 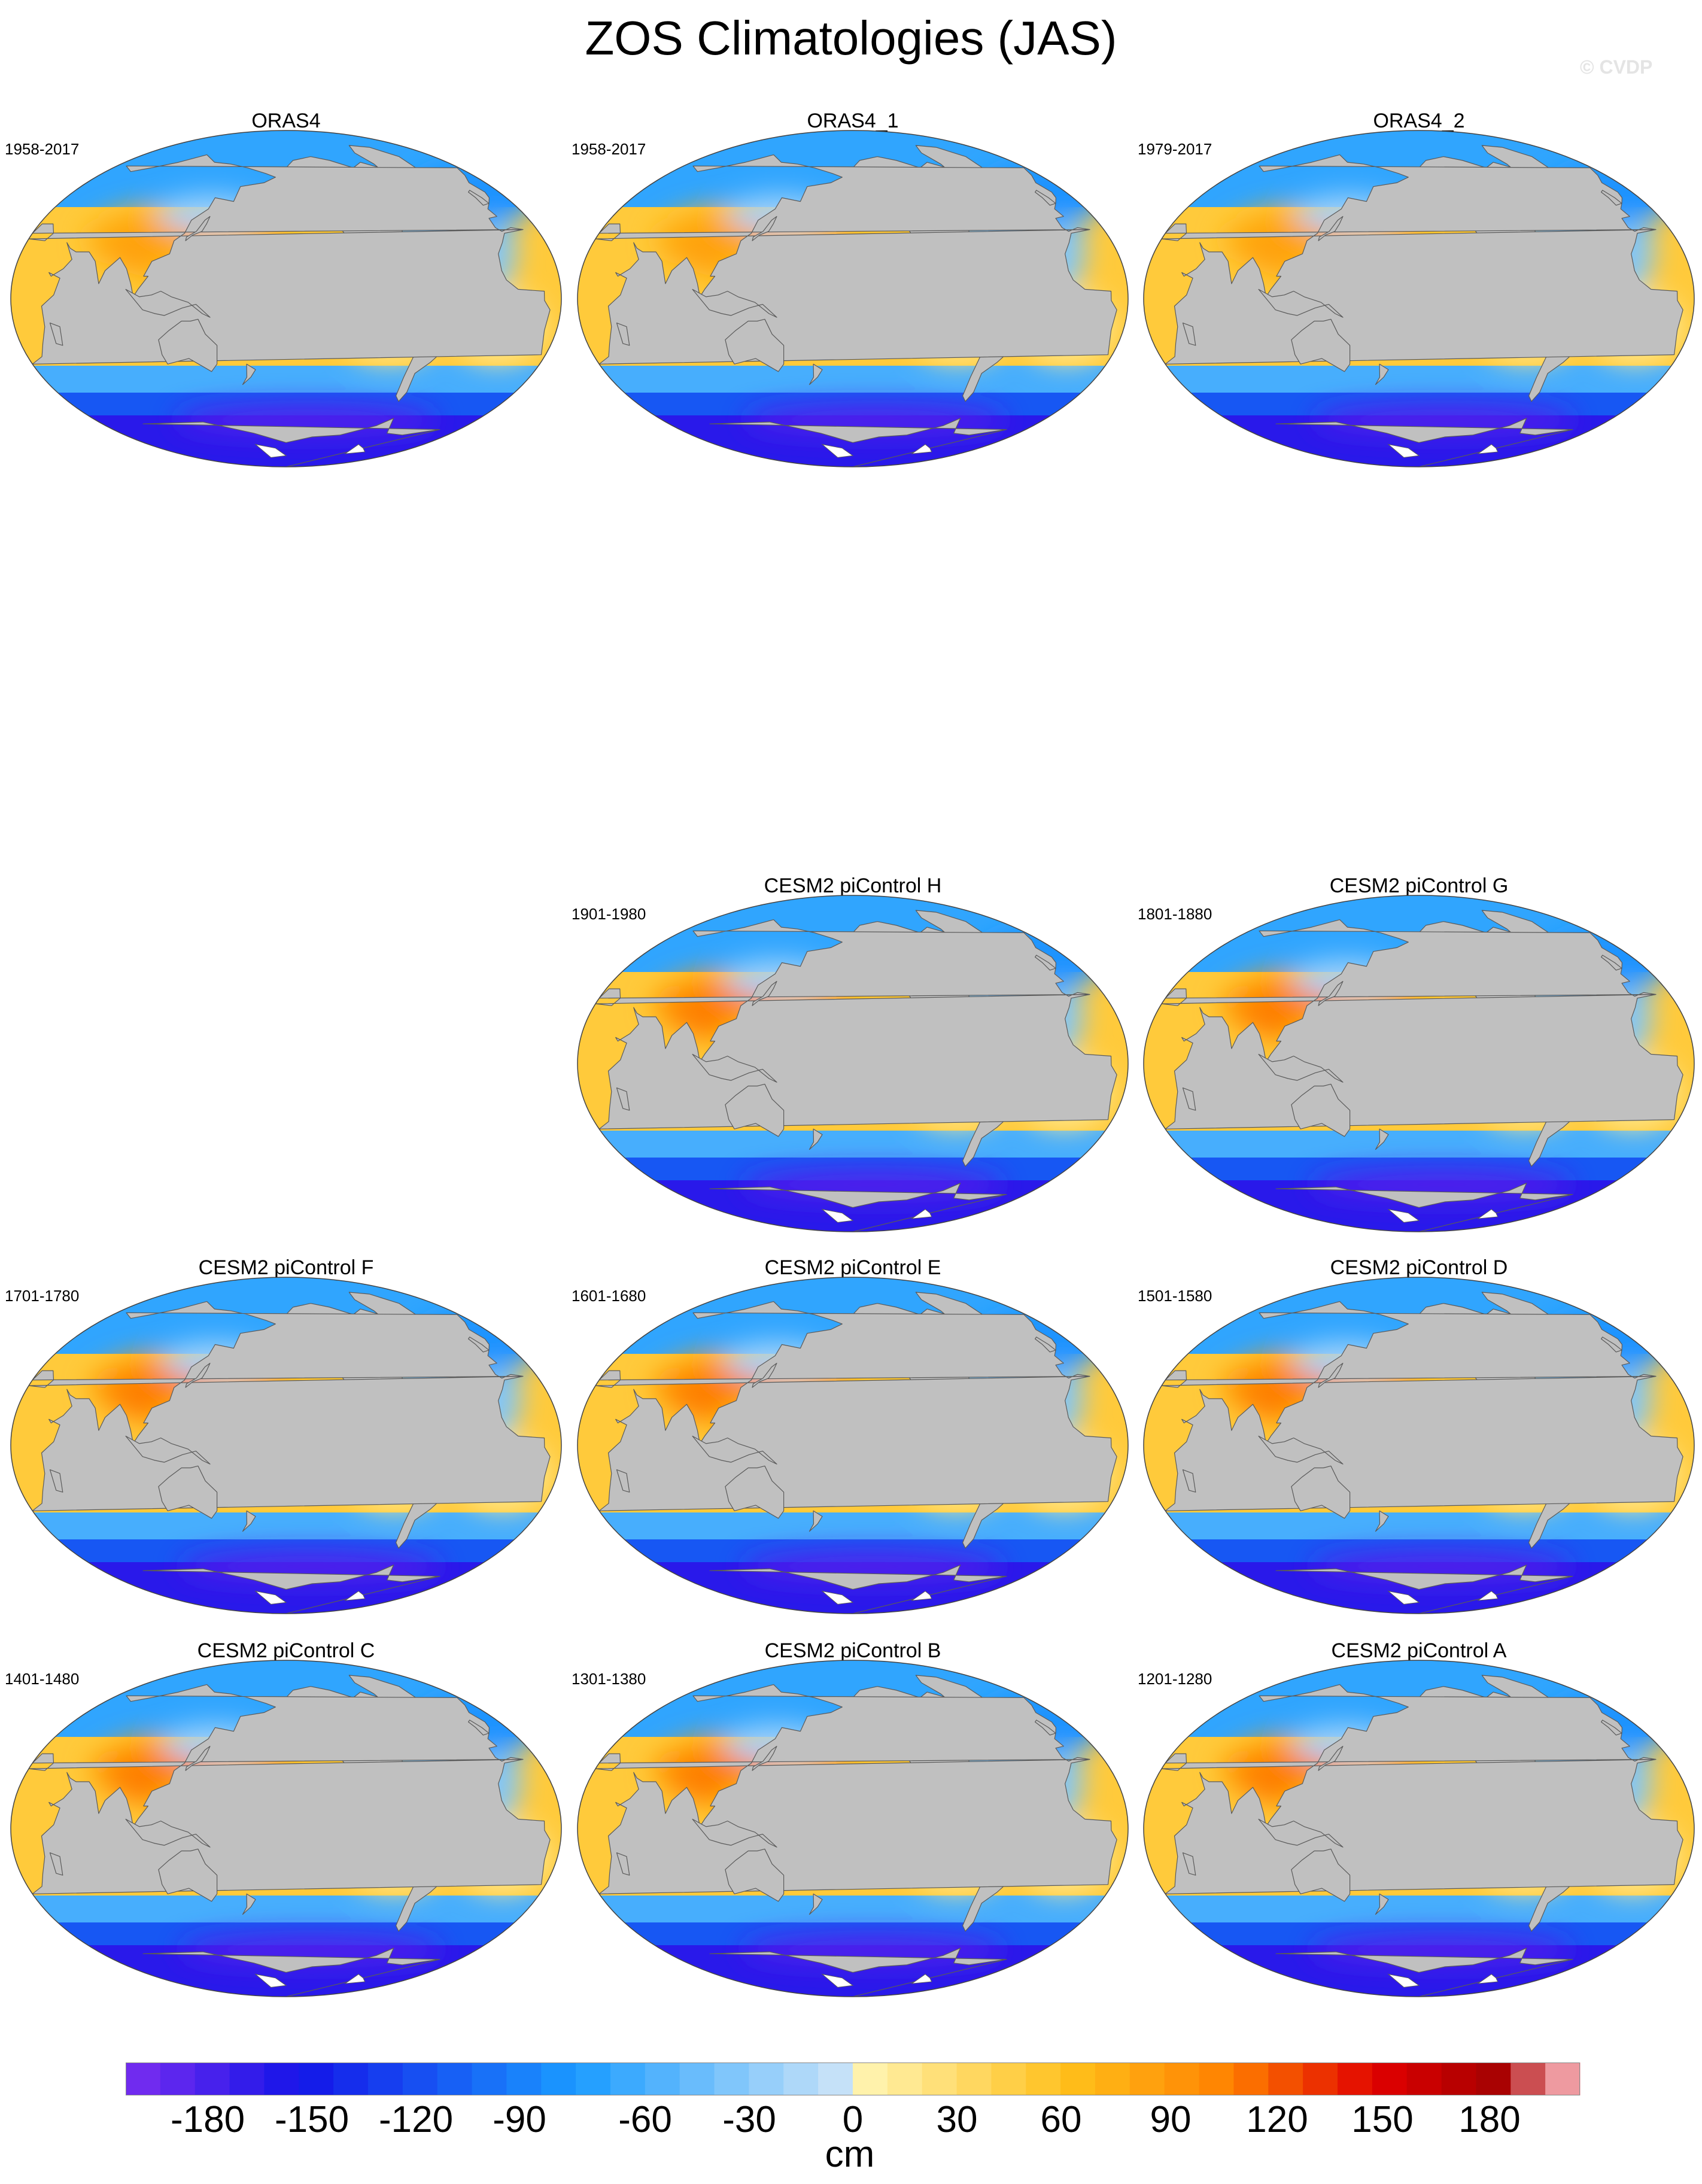 I want to click on panel-title: ORAS4_2, so click(x=1419, y=121).